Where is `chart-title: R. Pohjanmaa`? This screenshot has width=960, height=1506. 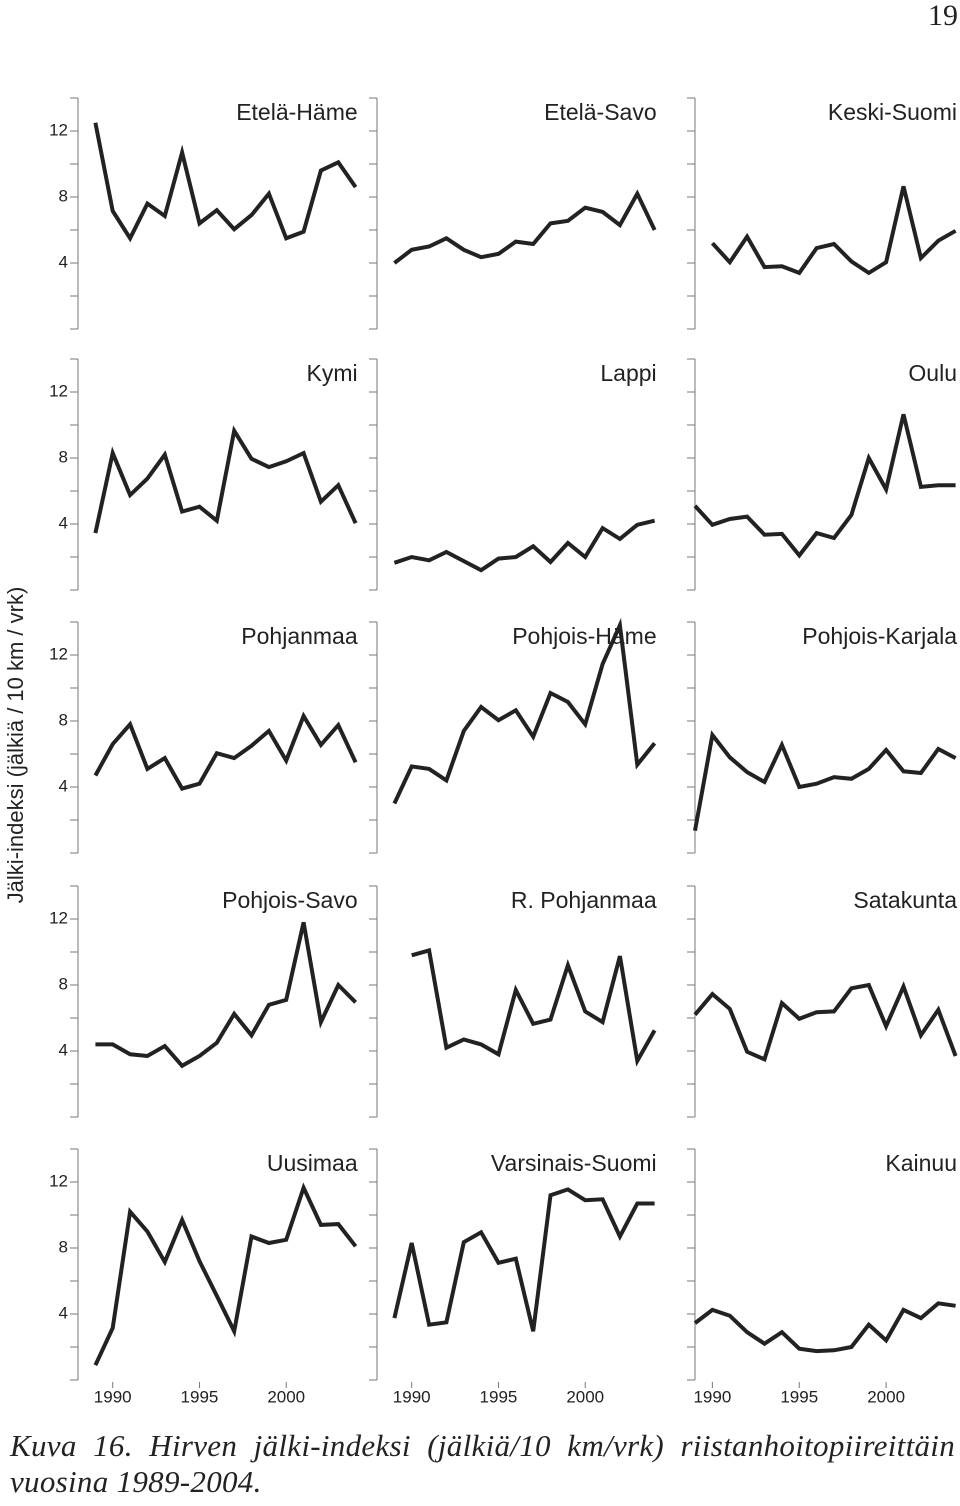
chart-title: R. Pohjanmaa is located at coordinates (584, 900).